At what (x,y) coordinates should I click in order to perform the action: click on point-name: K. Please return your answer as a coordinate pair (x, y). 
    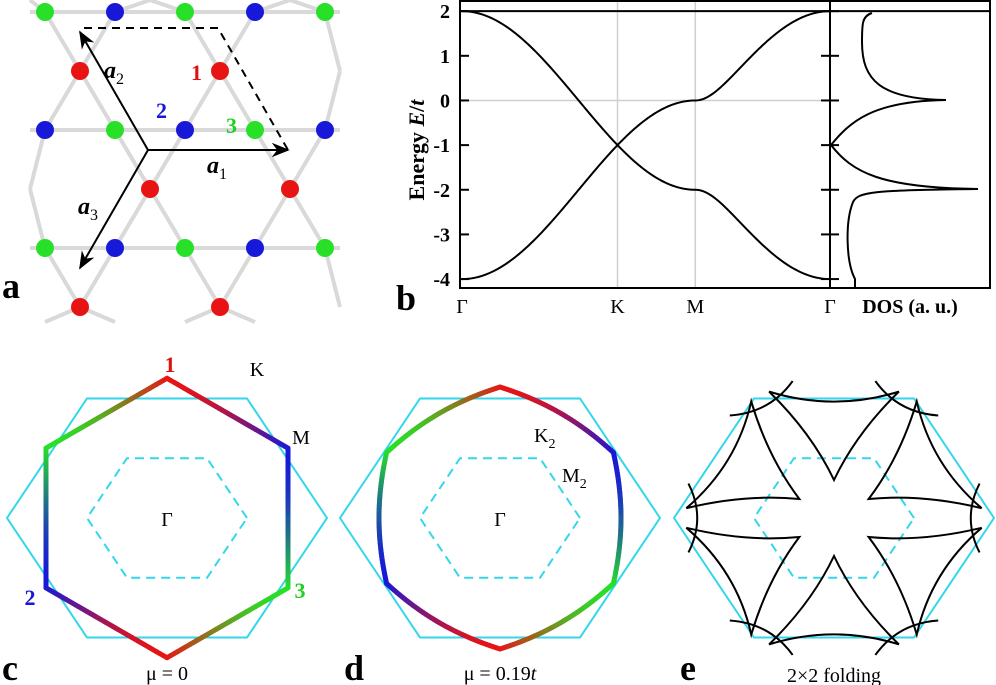
    Looking at the image, I should click on (541, 436).